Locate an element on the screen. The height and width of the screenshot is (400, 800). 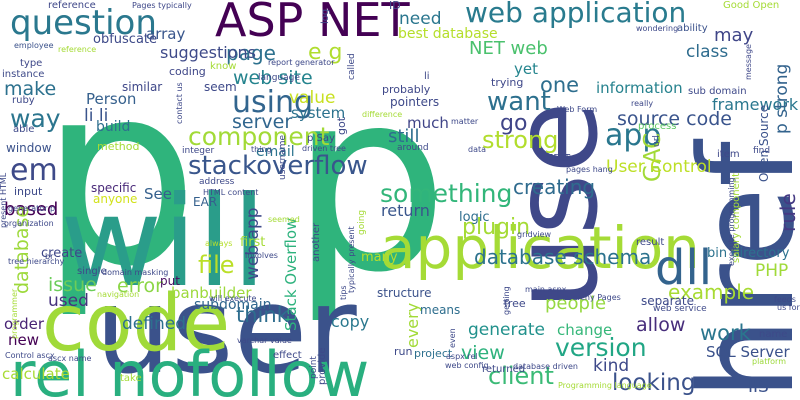
word-banbuilder: banbuilder is located at coordinates (211, 293).